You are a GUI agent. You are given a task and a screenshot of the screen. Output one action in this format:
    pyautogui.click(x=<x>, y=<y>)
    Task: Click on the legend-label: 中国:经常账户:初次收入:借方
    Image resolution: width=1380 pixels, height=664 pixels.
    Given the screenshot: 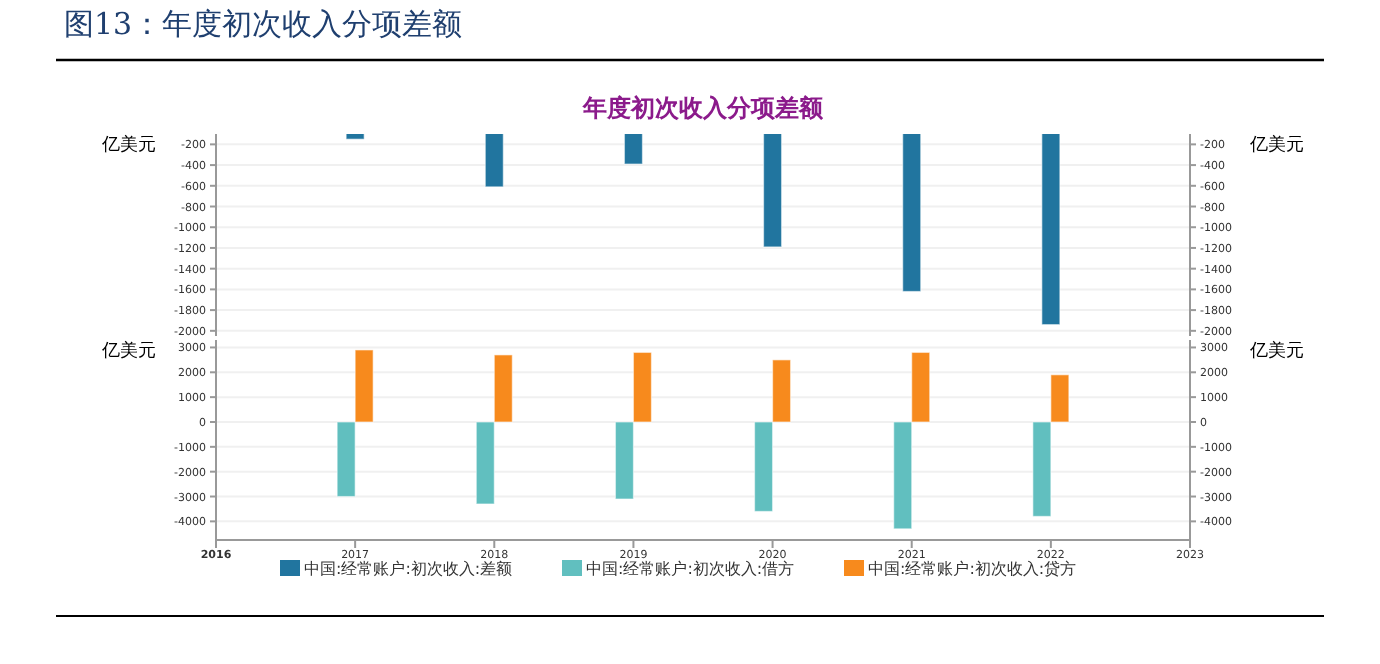 What is the action you would take?
    pyautogui.click(x=690, y=569)
    